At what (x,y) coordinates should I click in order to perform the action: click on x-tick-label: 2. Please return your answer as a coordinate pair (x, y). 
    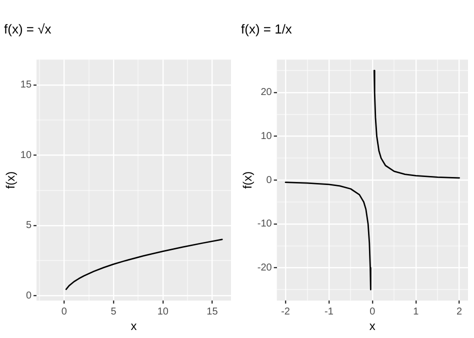
    Looking at the image, I should click on (459, 312).